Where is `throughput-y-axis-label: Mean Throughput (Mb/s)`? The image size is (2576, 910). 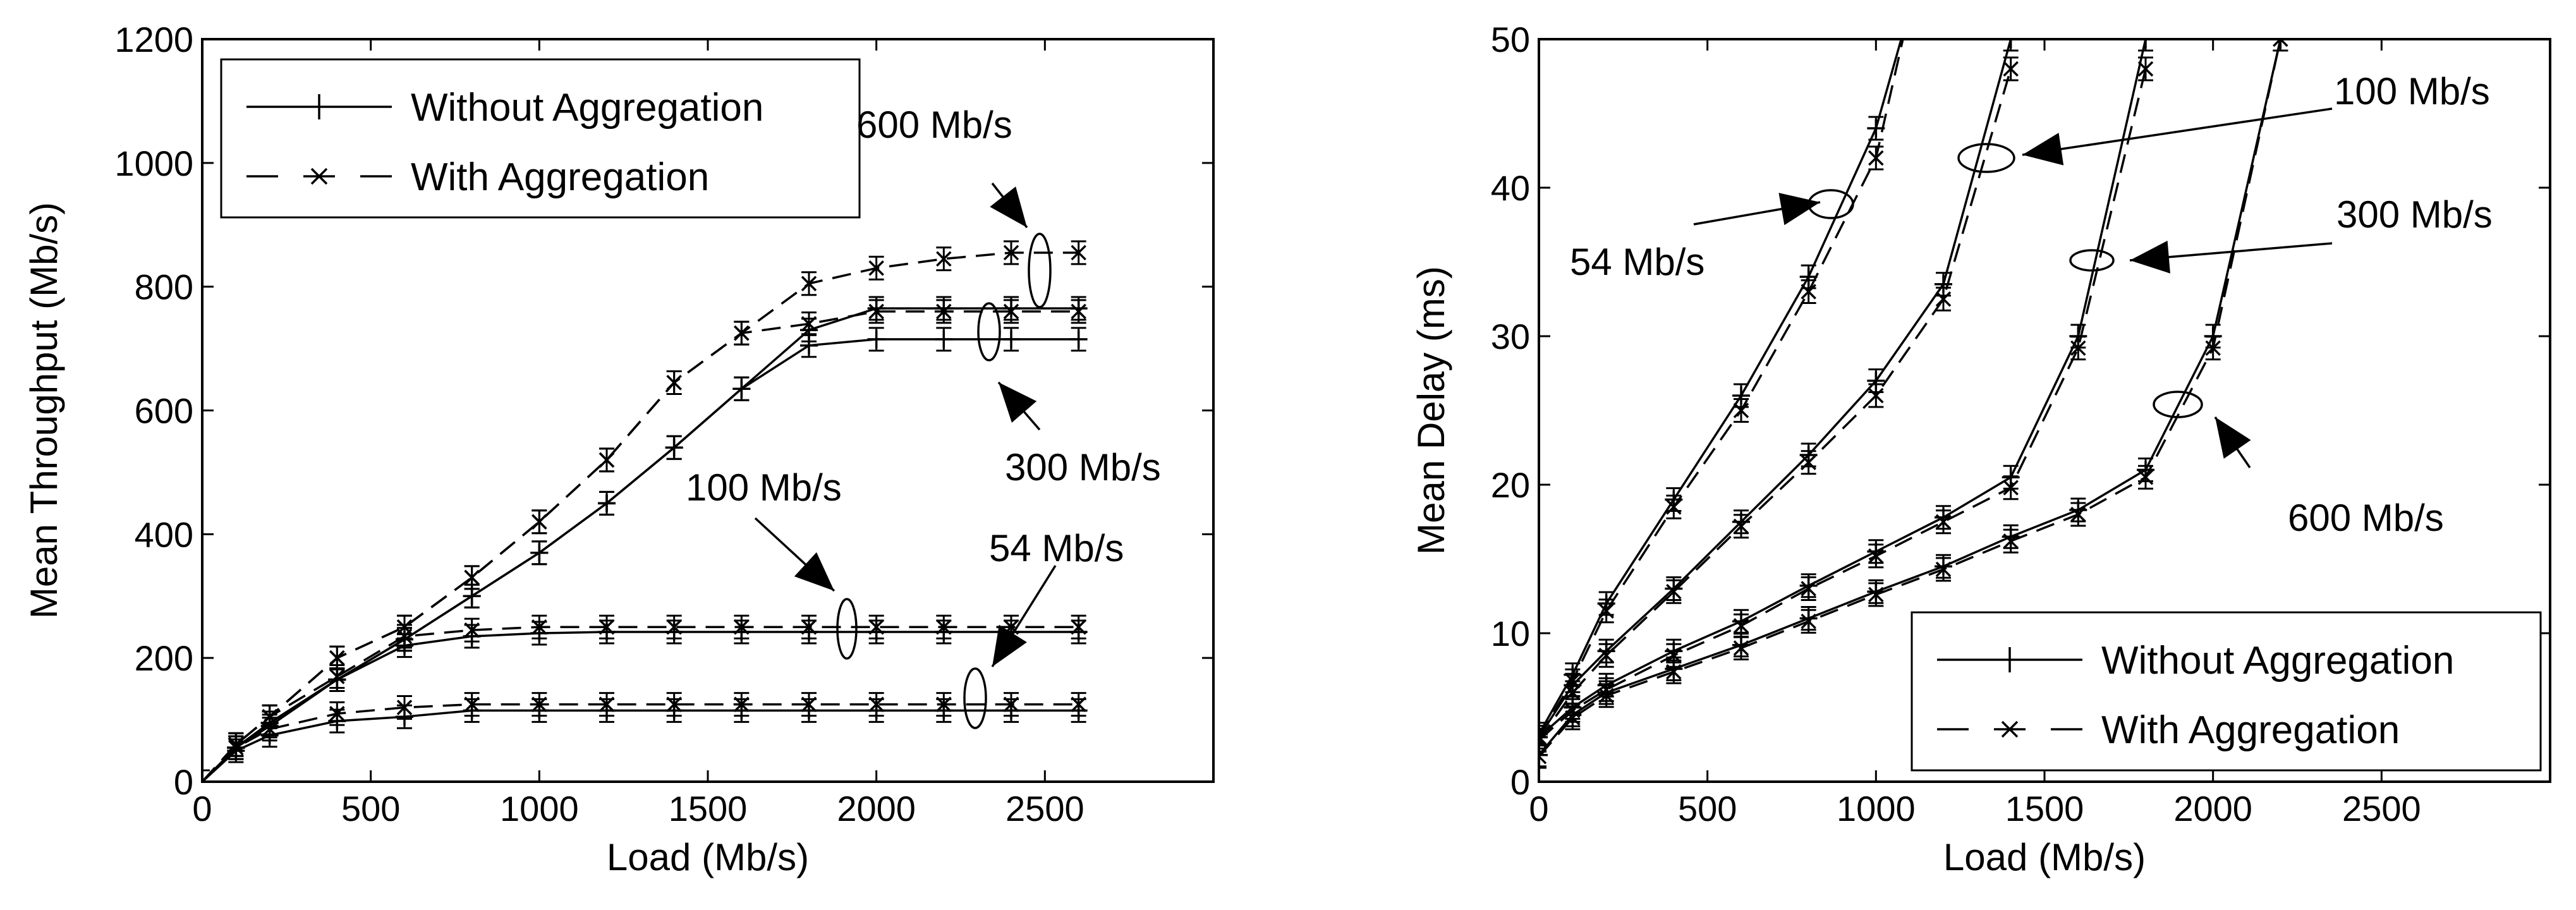
throughput-y-axis-label: Mean Throughput (Mb/s) is located at coordinates (44, 410).